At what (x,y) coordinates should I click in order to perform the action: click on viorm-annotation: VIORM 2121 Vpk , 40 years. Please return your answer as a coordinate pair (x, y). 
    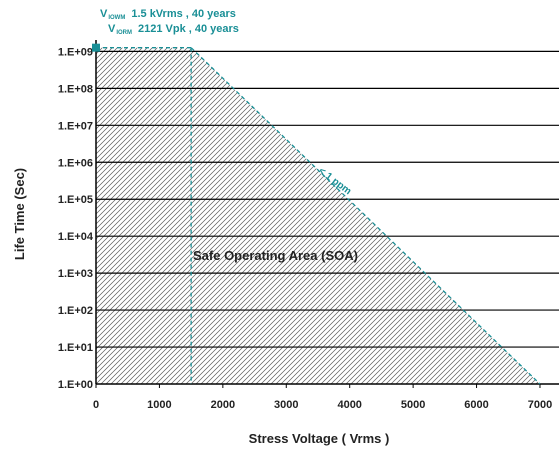
    Looking at the image, I should click on (173, 29).